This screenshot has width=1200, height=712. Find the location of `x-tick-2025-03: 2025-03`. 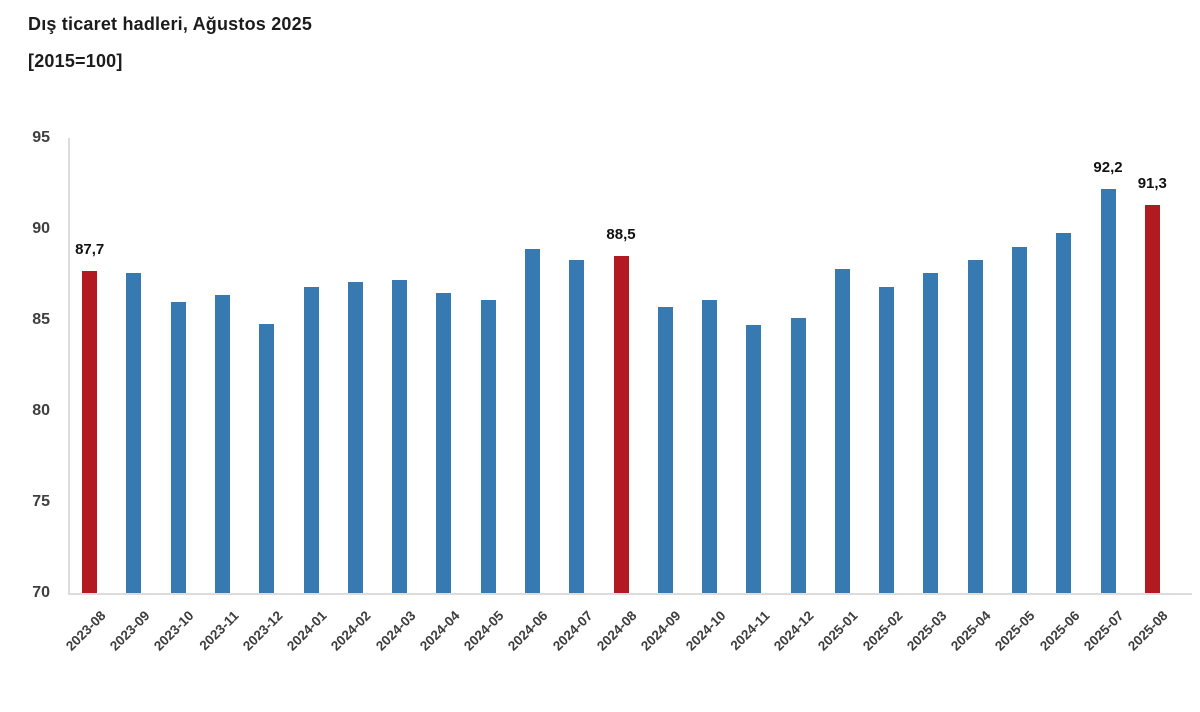

x-tick-2025-03: 2025-03 is located at coordinates (926, 631).